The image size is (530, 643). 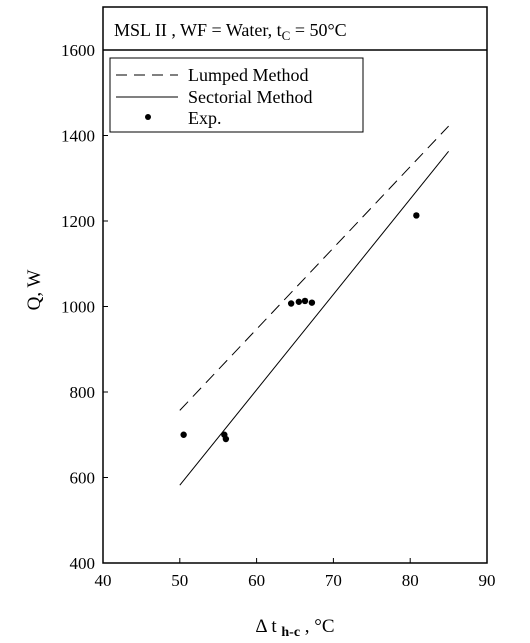 I want to click on y-tick-label: 400, so click(x=83, y=563).